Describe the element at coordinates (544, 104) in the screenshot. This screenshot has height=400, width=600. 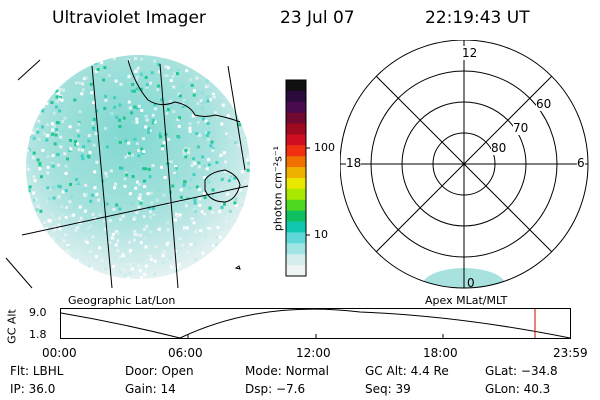
I see `lat-label-60: 60` at that location.